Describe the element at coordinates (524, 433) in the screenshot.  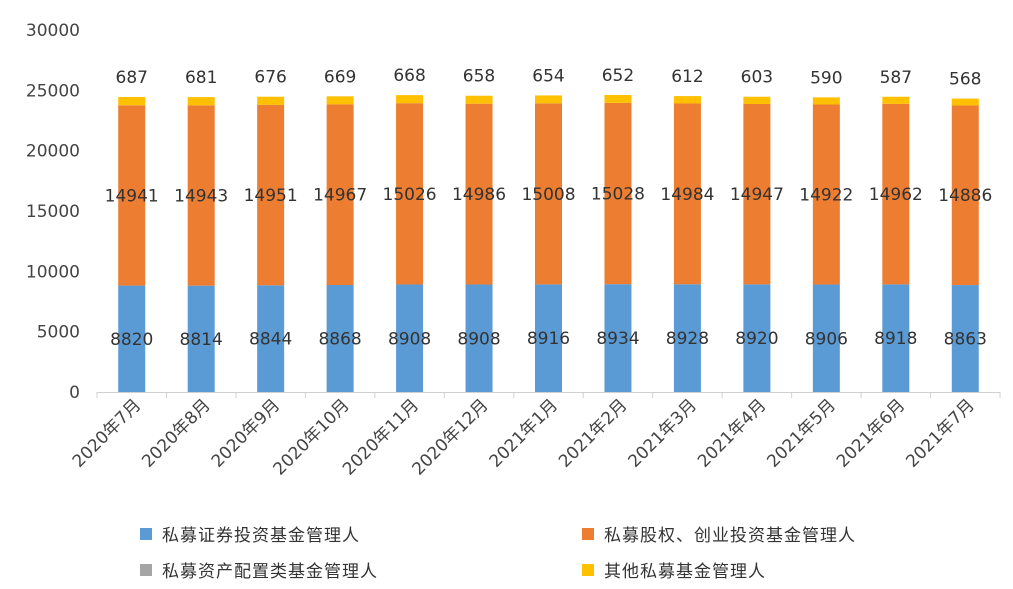
I see `x-tick-label: 2021年1月` at that location.